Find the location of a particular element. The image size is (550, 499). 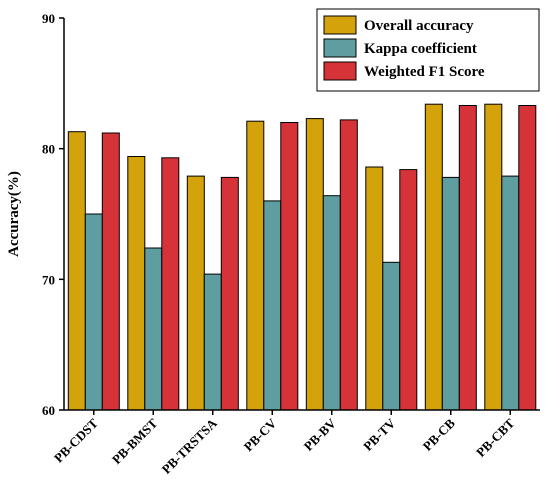

legend-label: Weighted F1 Score is located at coordinates (424, 72).